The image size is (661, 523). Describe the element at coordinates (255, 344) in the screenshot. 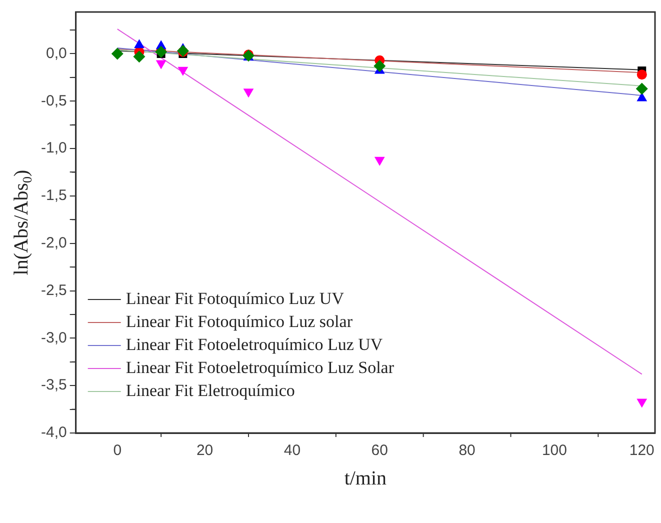

I see `legend-label: Linear Fit Fotoeletroquímico Luz UV` at that location.